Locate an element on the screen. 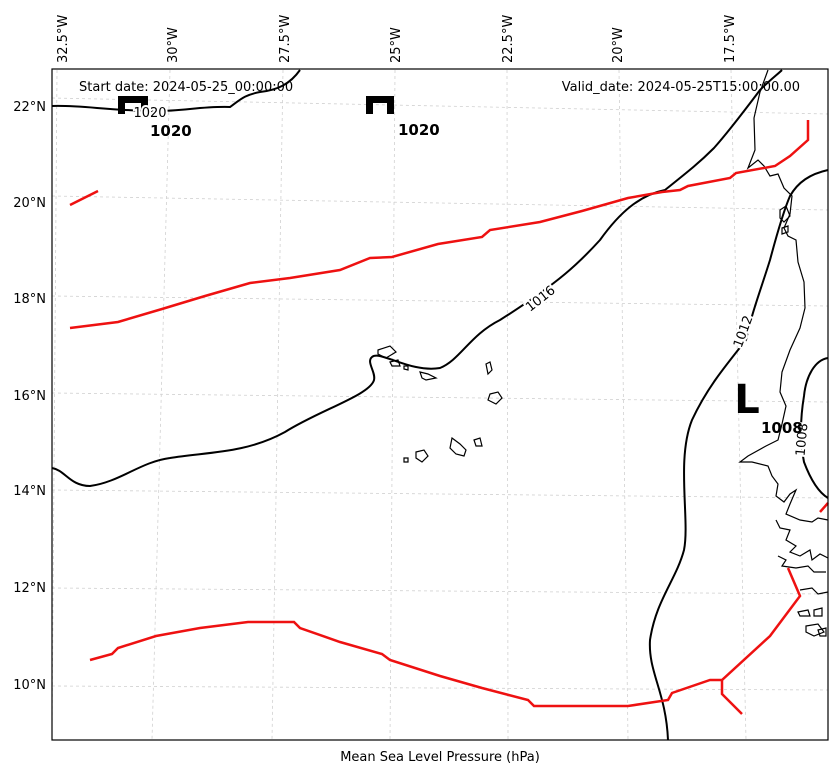  lon-tick-label: 17.5°W is located at coordinates (730, 39).